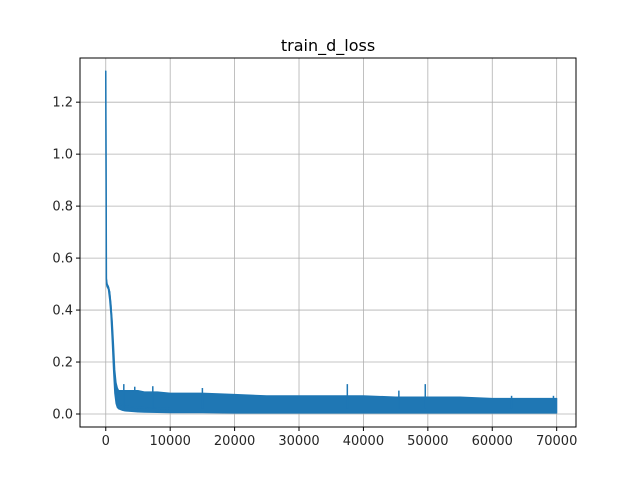  I want to click on x-tick-label: 60000, so click(492, 441).